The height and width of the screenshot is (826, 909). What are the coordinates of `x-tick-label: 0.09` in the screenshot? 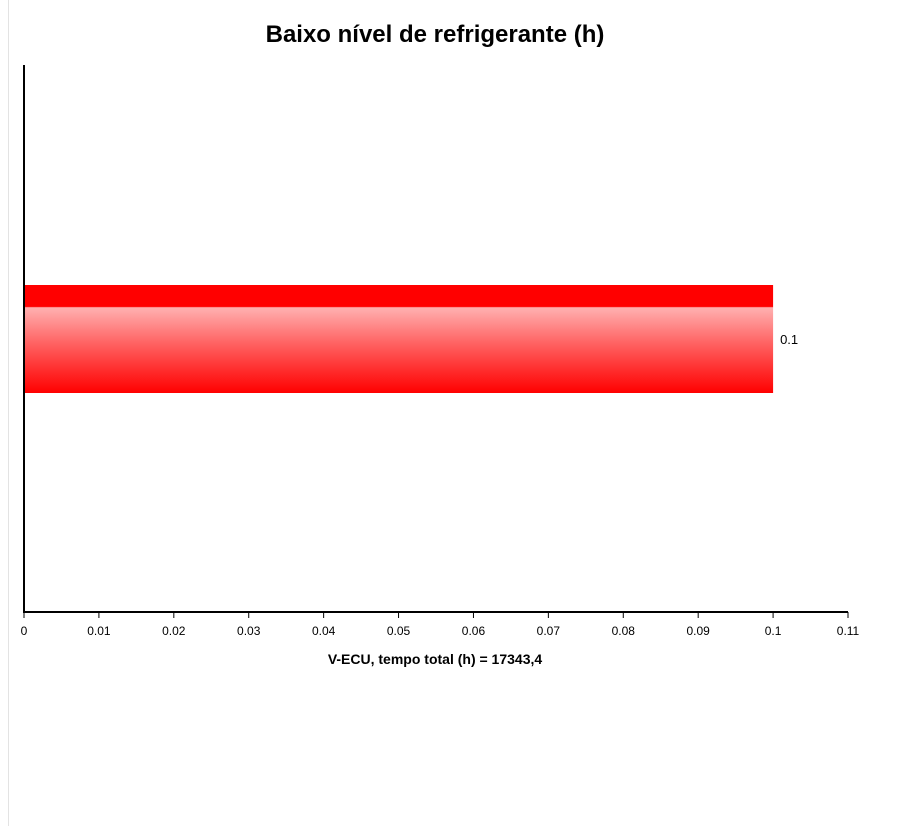 It's located at (699, 631).